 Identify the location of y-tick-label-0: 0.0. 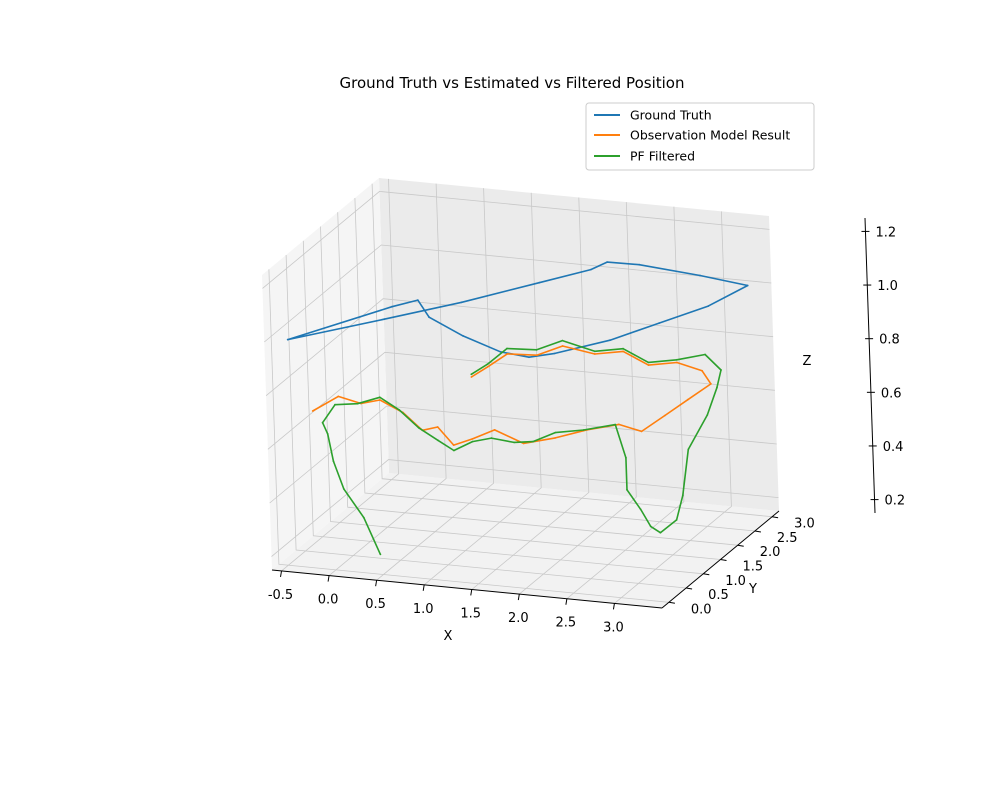
(701, 609).